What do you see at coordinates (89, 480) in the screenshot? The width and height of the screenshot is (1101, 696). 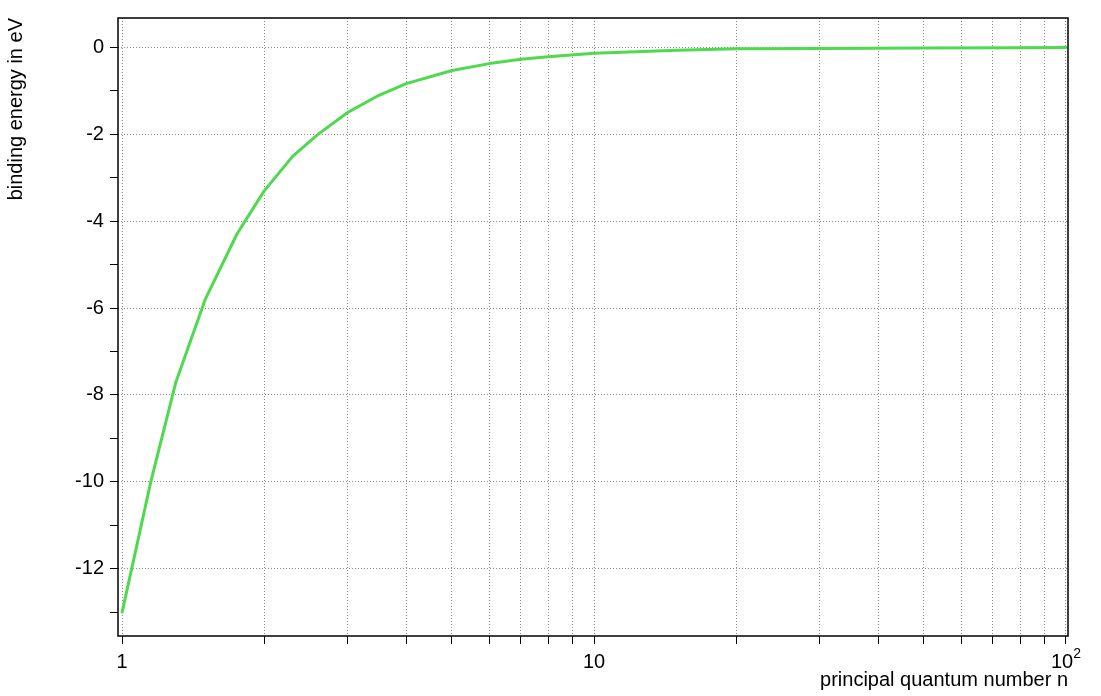 I see `y-tick-label: -10` at bounding box center [89, 480].